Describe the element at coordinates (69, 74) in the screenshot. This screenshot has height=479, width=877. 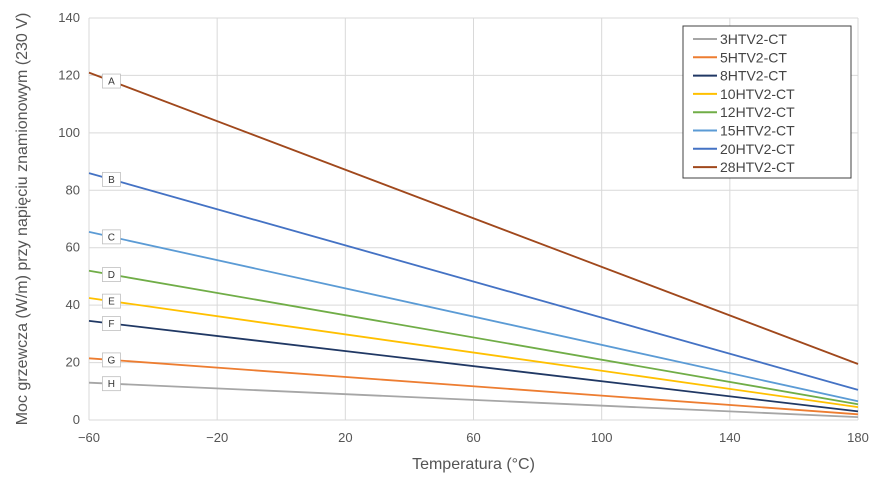
I see `y-tick-label: 120` at that location.